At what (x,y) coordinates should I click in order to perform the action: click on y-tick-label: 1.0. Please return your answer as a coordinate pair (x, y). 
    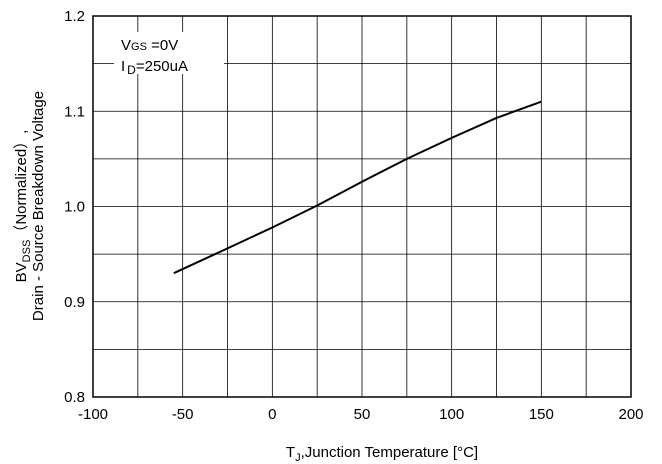
    Looking at the image, I should click on (74, 207).